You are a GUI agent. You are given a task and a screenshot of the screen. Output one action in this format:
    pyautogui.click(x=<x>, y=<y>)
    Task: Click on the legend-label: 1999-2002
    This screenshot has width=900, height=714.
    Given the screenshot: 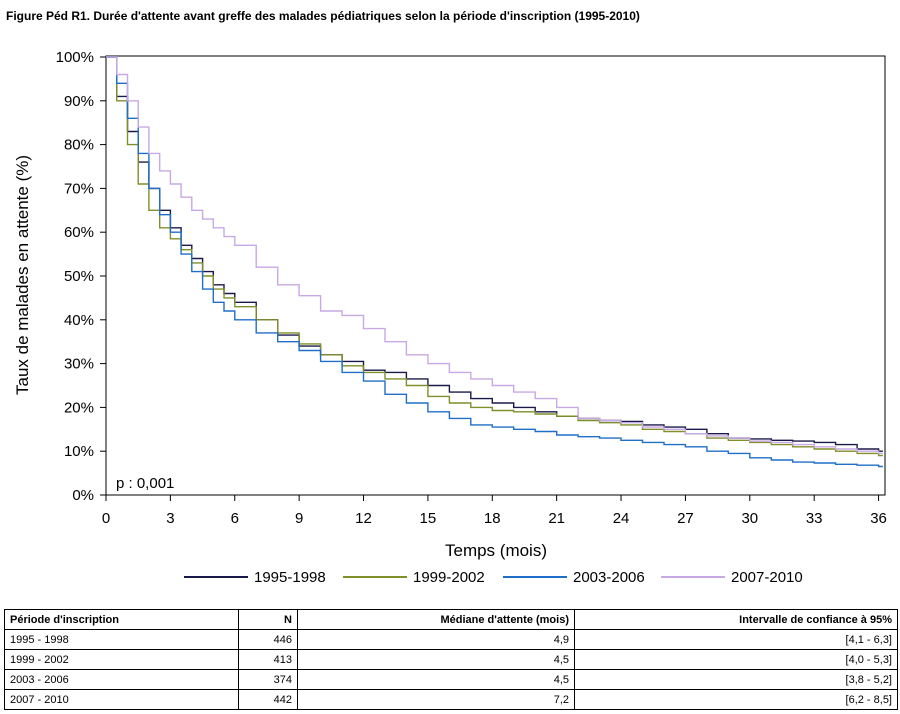 What is the action you would take?
    pyautogui.click(x=449, y=577)
    